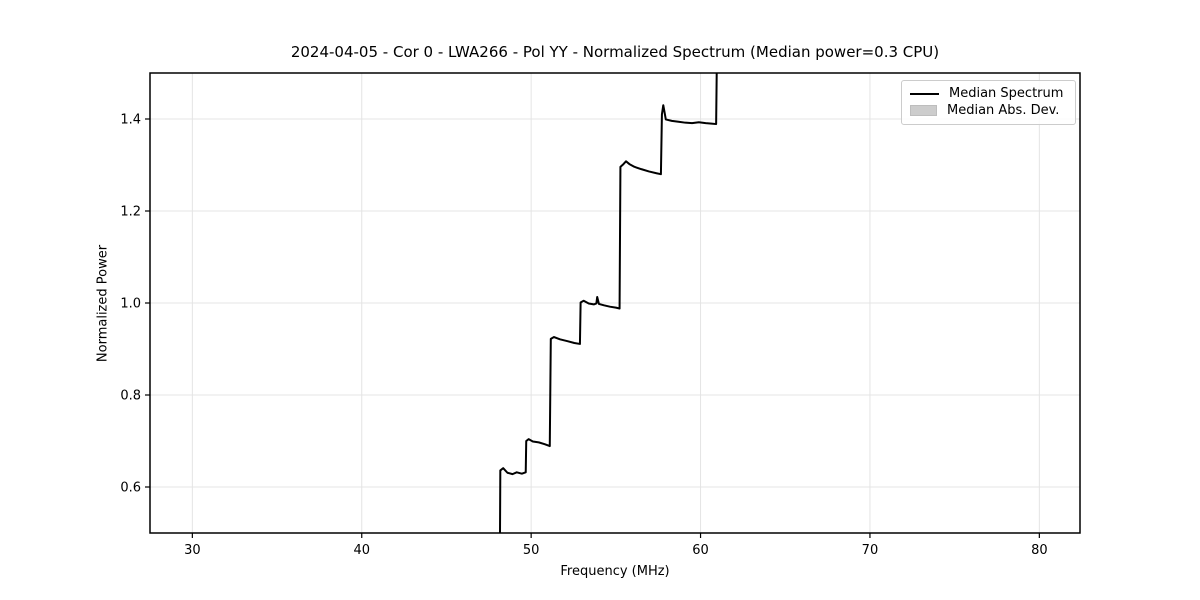 This screenshot has height=600, width=1200. I want to click on legend-entry-median-abs-dev: Median Abs. Dev., so click(988, 110).